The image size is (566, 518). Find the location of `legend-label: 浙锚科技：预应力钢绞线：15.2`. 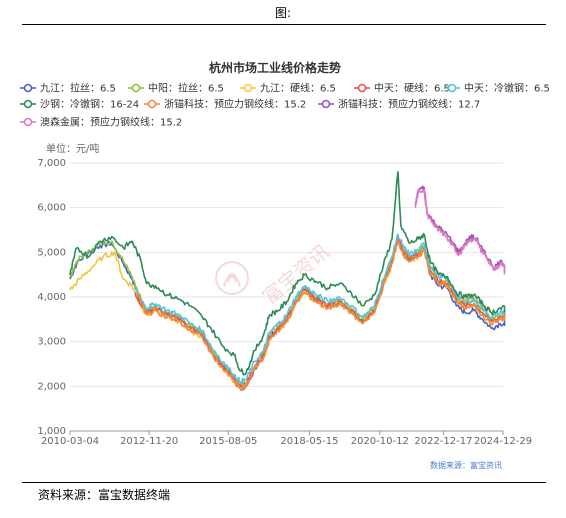

legend-label: 浙锚科技：预应力钢绞线：15.2 is located at coordinates (235, 104).